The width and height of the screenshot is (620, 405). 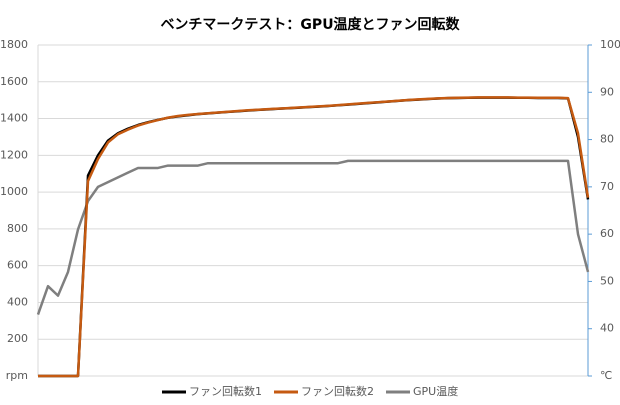 What do you see at coordinates (225, 391) in the screenshot?
I see `legend-label: ファン回転数1` at bounding box center [225, 391].